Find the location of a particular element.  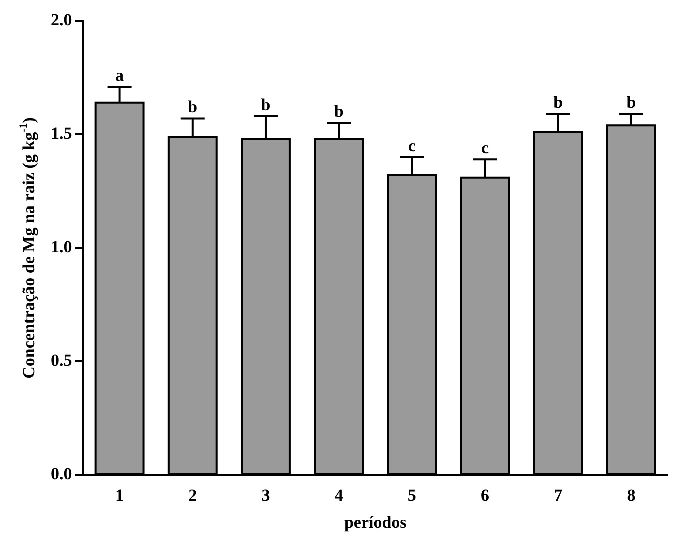

x-tick-label: 2 is located at coordinates (193, 495).